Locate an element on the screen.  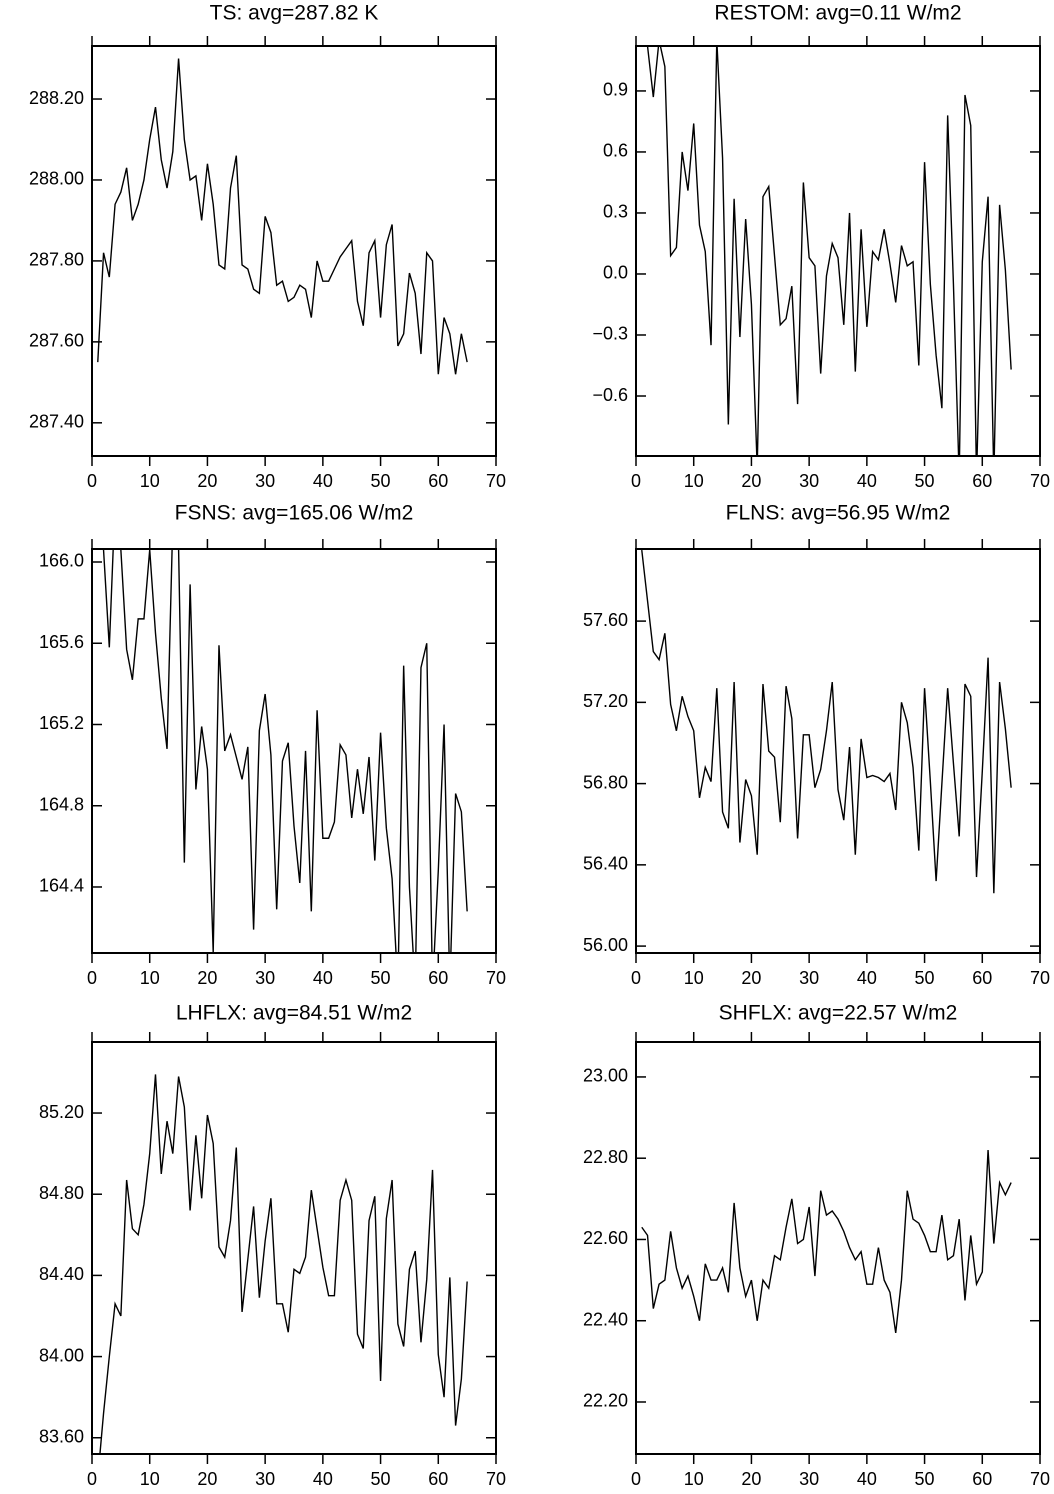
y-tick-label: 57.60 is located at coordinates (605, 620).